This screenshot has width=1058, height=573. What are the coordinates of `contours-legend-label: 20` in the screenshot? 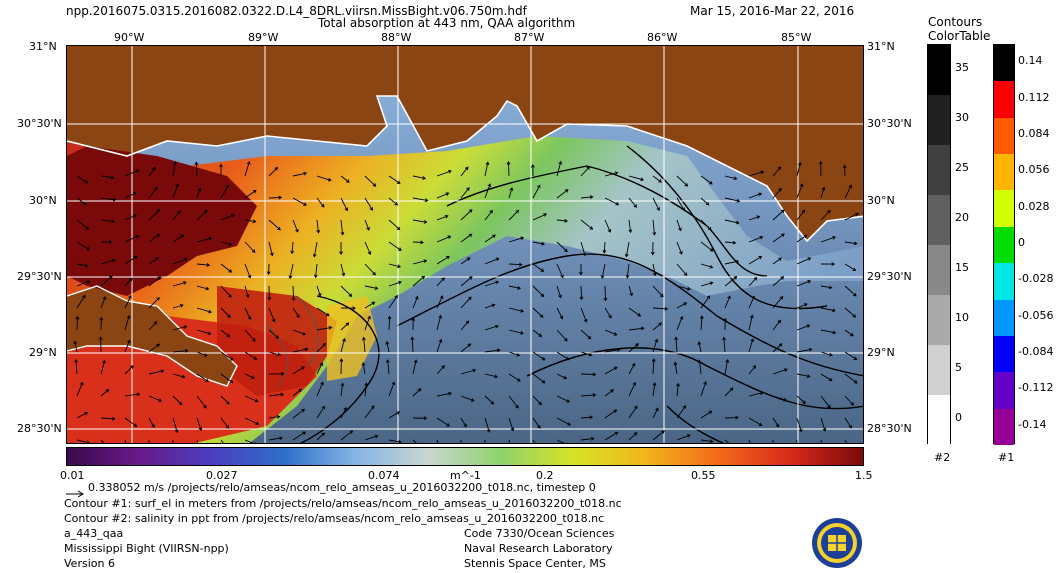 It's located at (962, 217).